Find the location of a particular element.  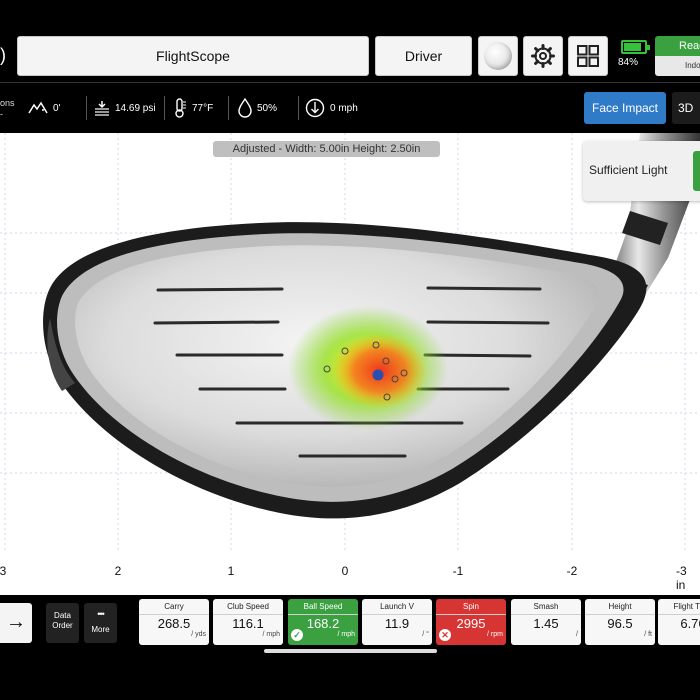

metric-tile-smash: Smash 1.45 / is located at coordinates (546, 622).